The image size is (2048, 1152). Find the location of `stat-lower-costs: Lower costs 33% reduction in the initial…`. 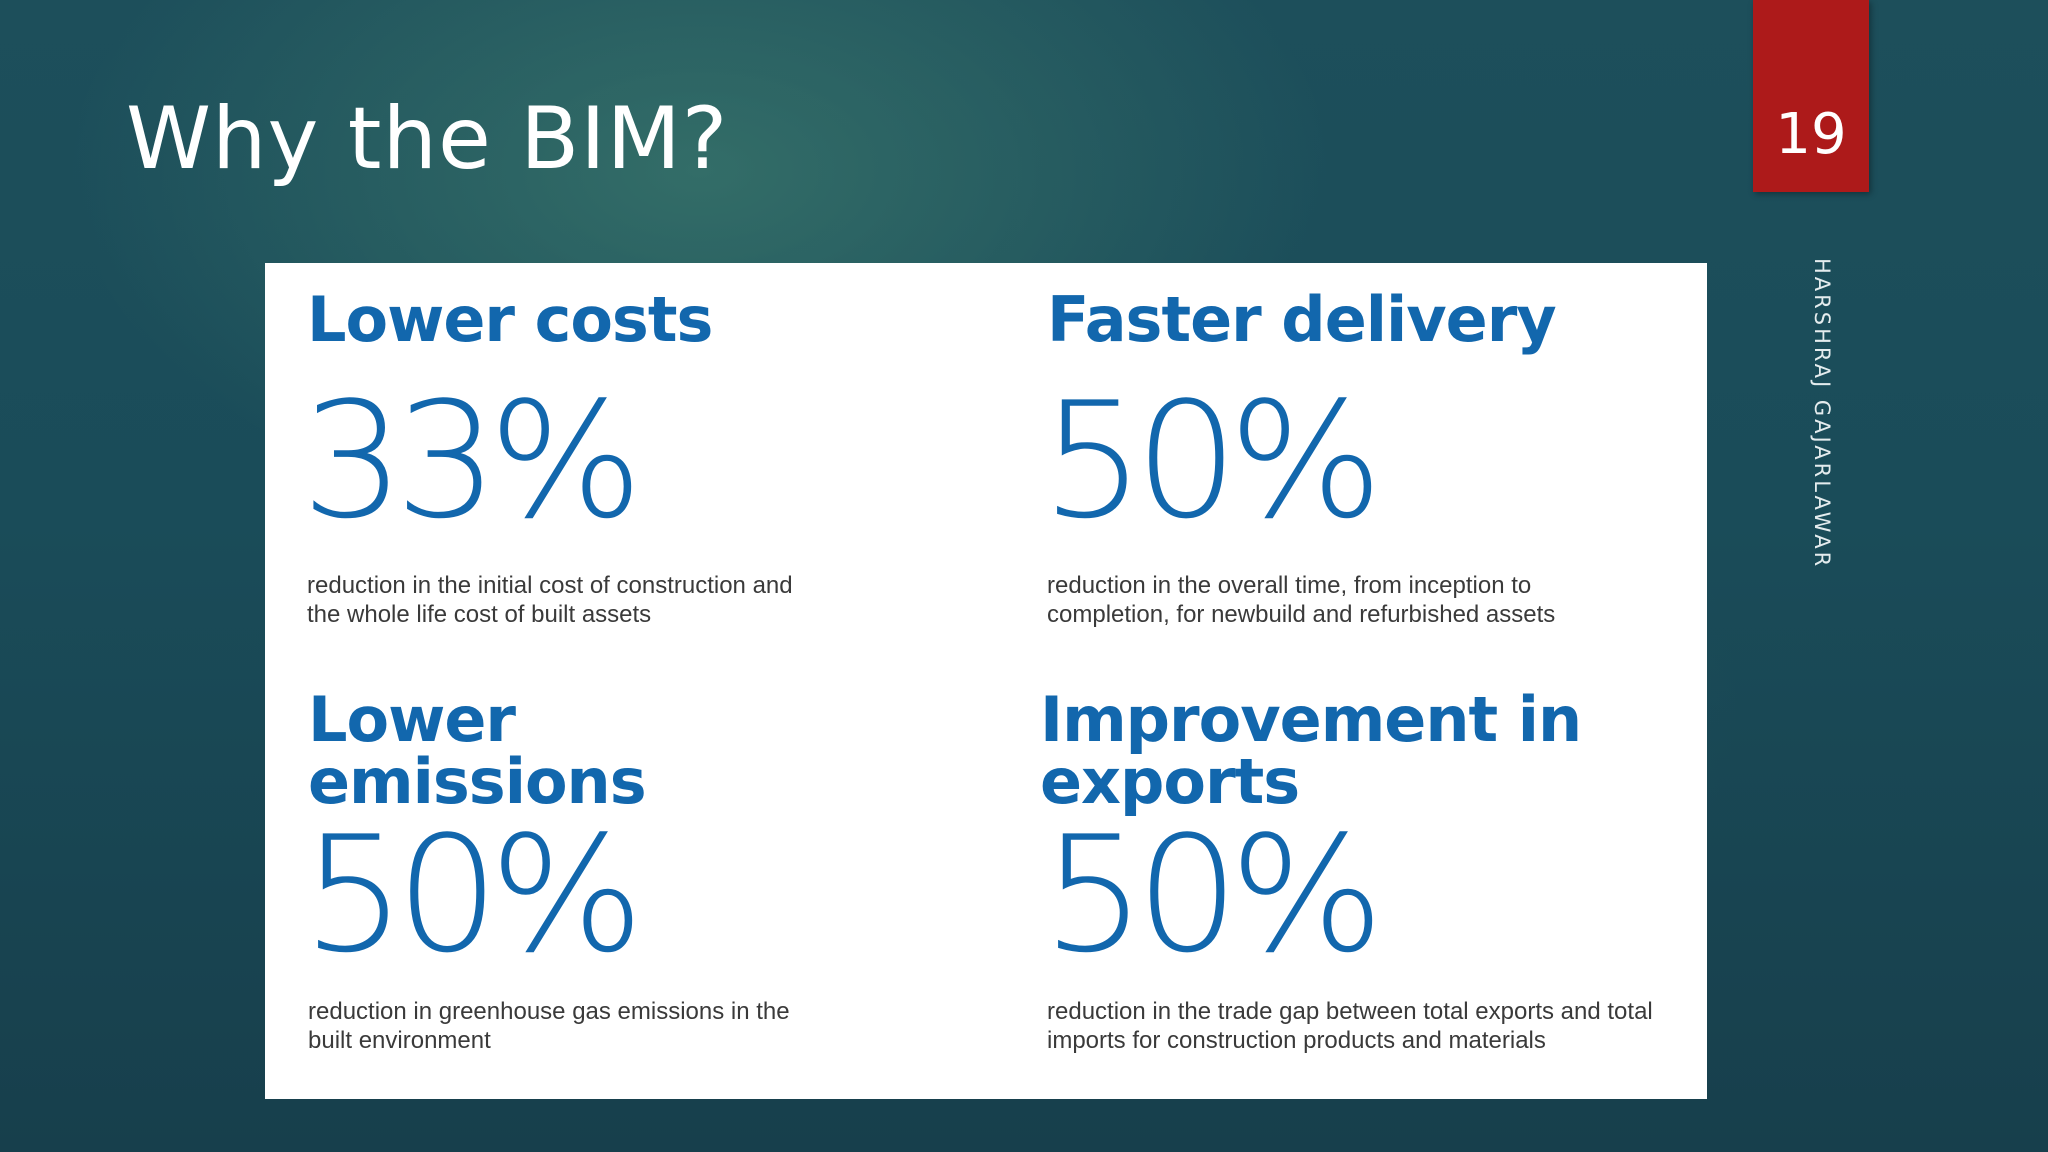

stat-lower-costs: Lower costs 33% reduction in the initial… is located at coordinates (584, 456).